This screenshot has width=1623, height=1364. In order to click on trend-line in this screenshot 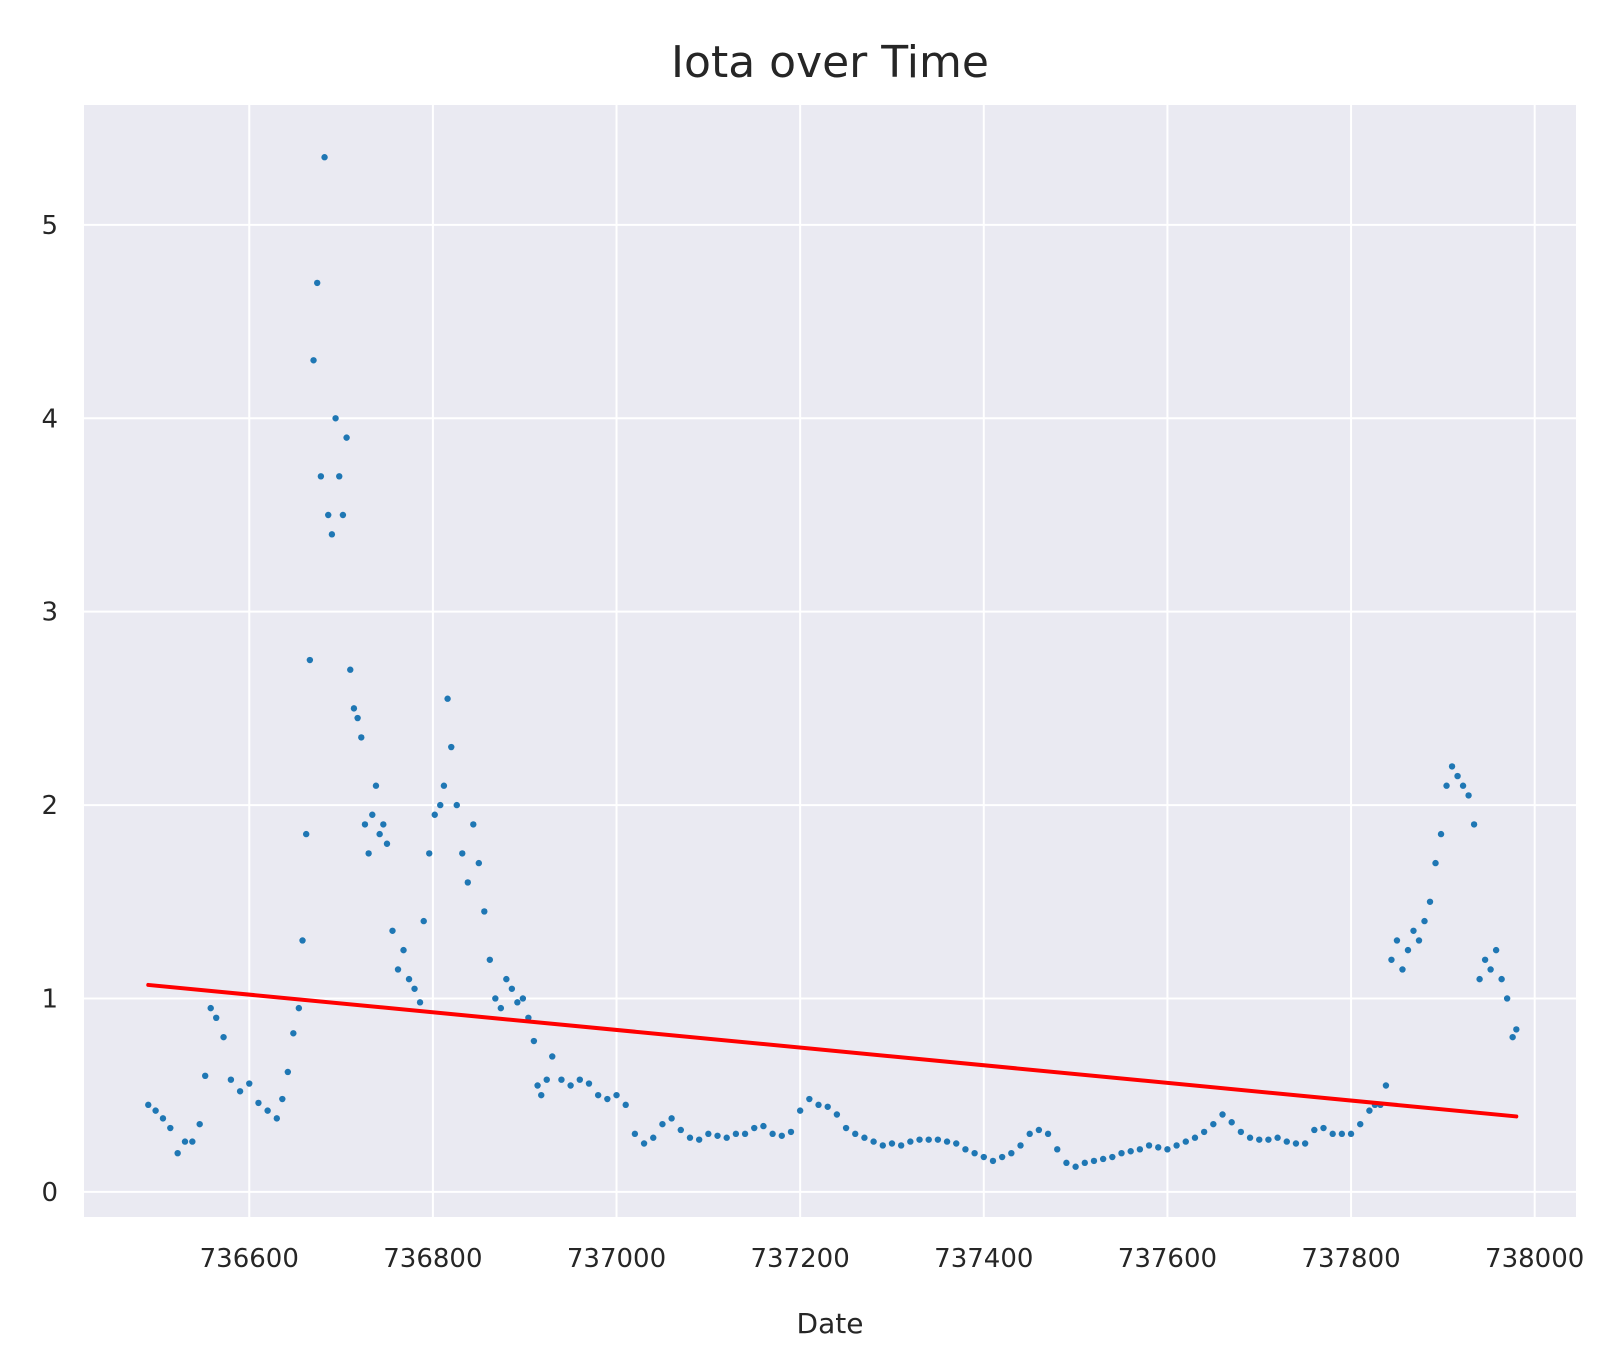, I will do `click(832, 1050)`.